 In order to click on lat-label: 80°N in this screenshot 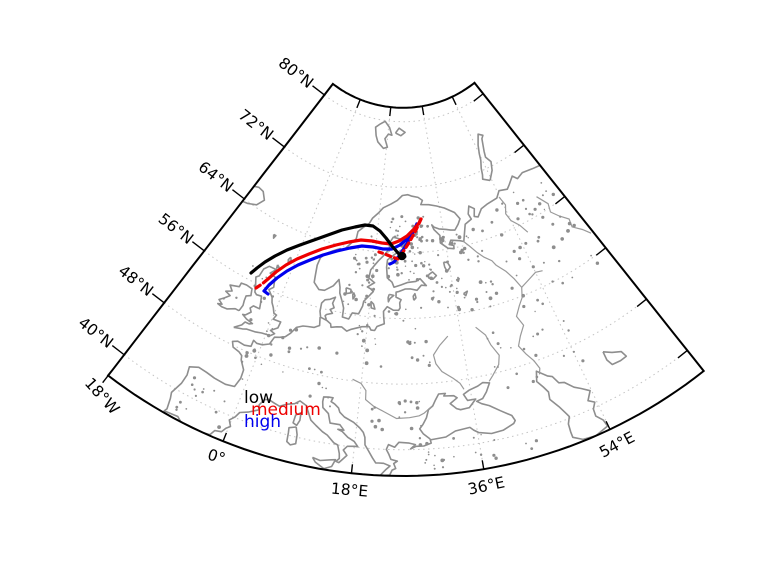, I will do `click(296, 73)`.